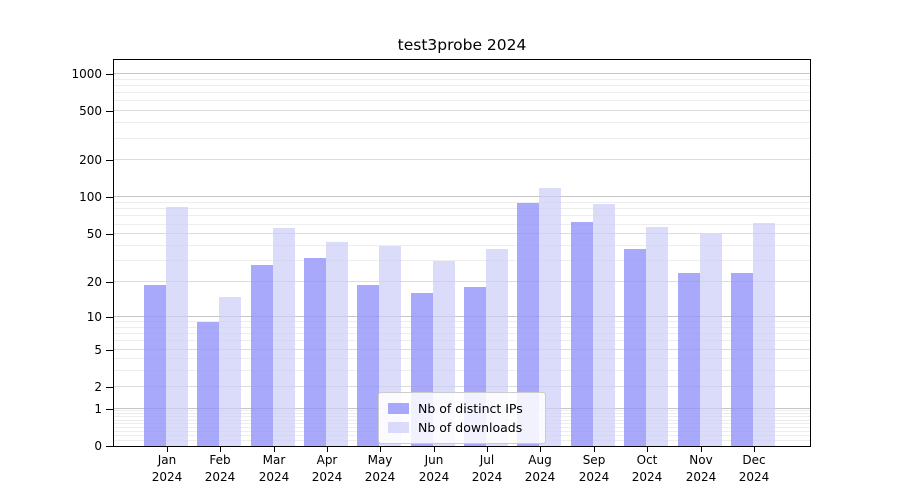 The image size is (900, 500). Describe the element at coordinates (470, 408) in the screenshot. I see `legend-label-ips: Nb of distinct IPs` at that location.